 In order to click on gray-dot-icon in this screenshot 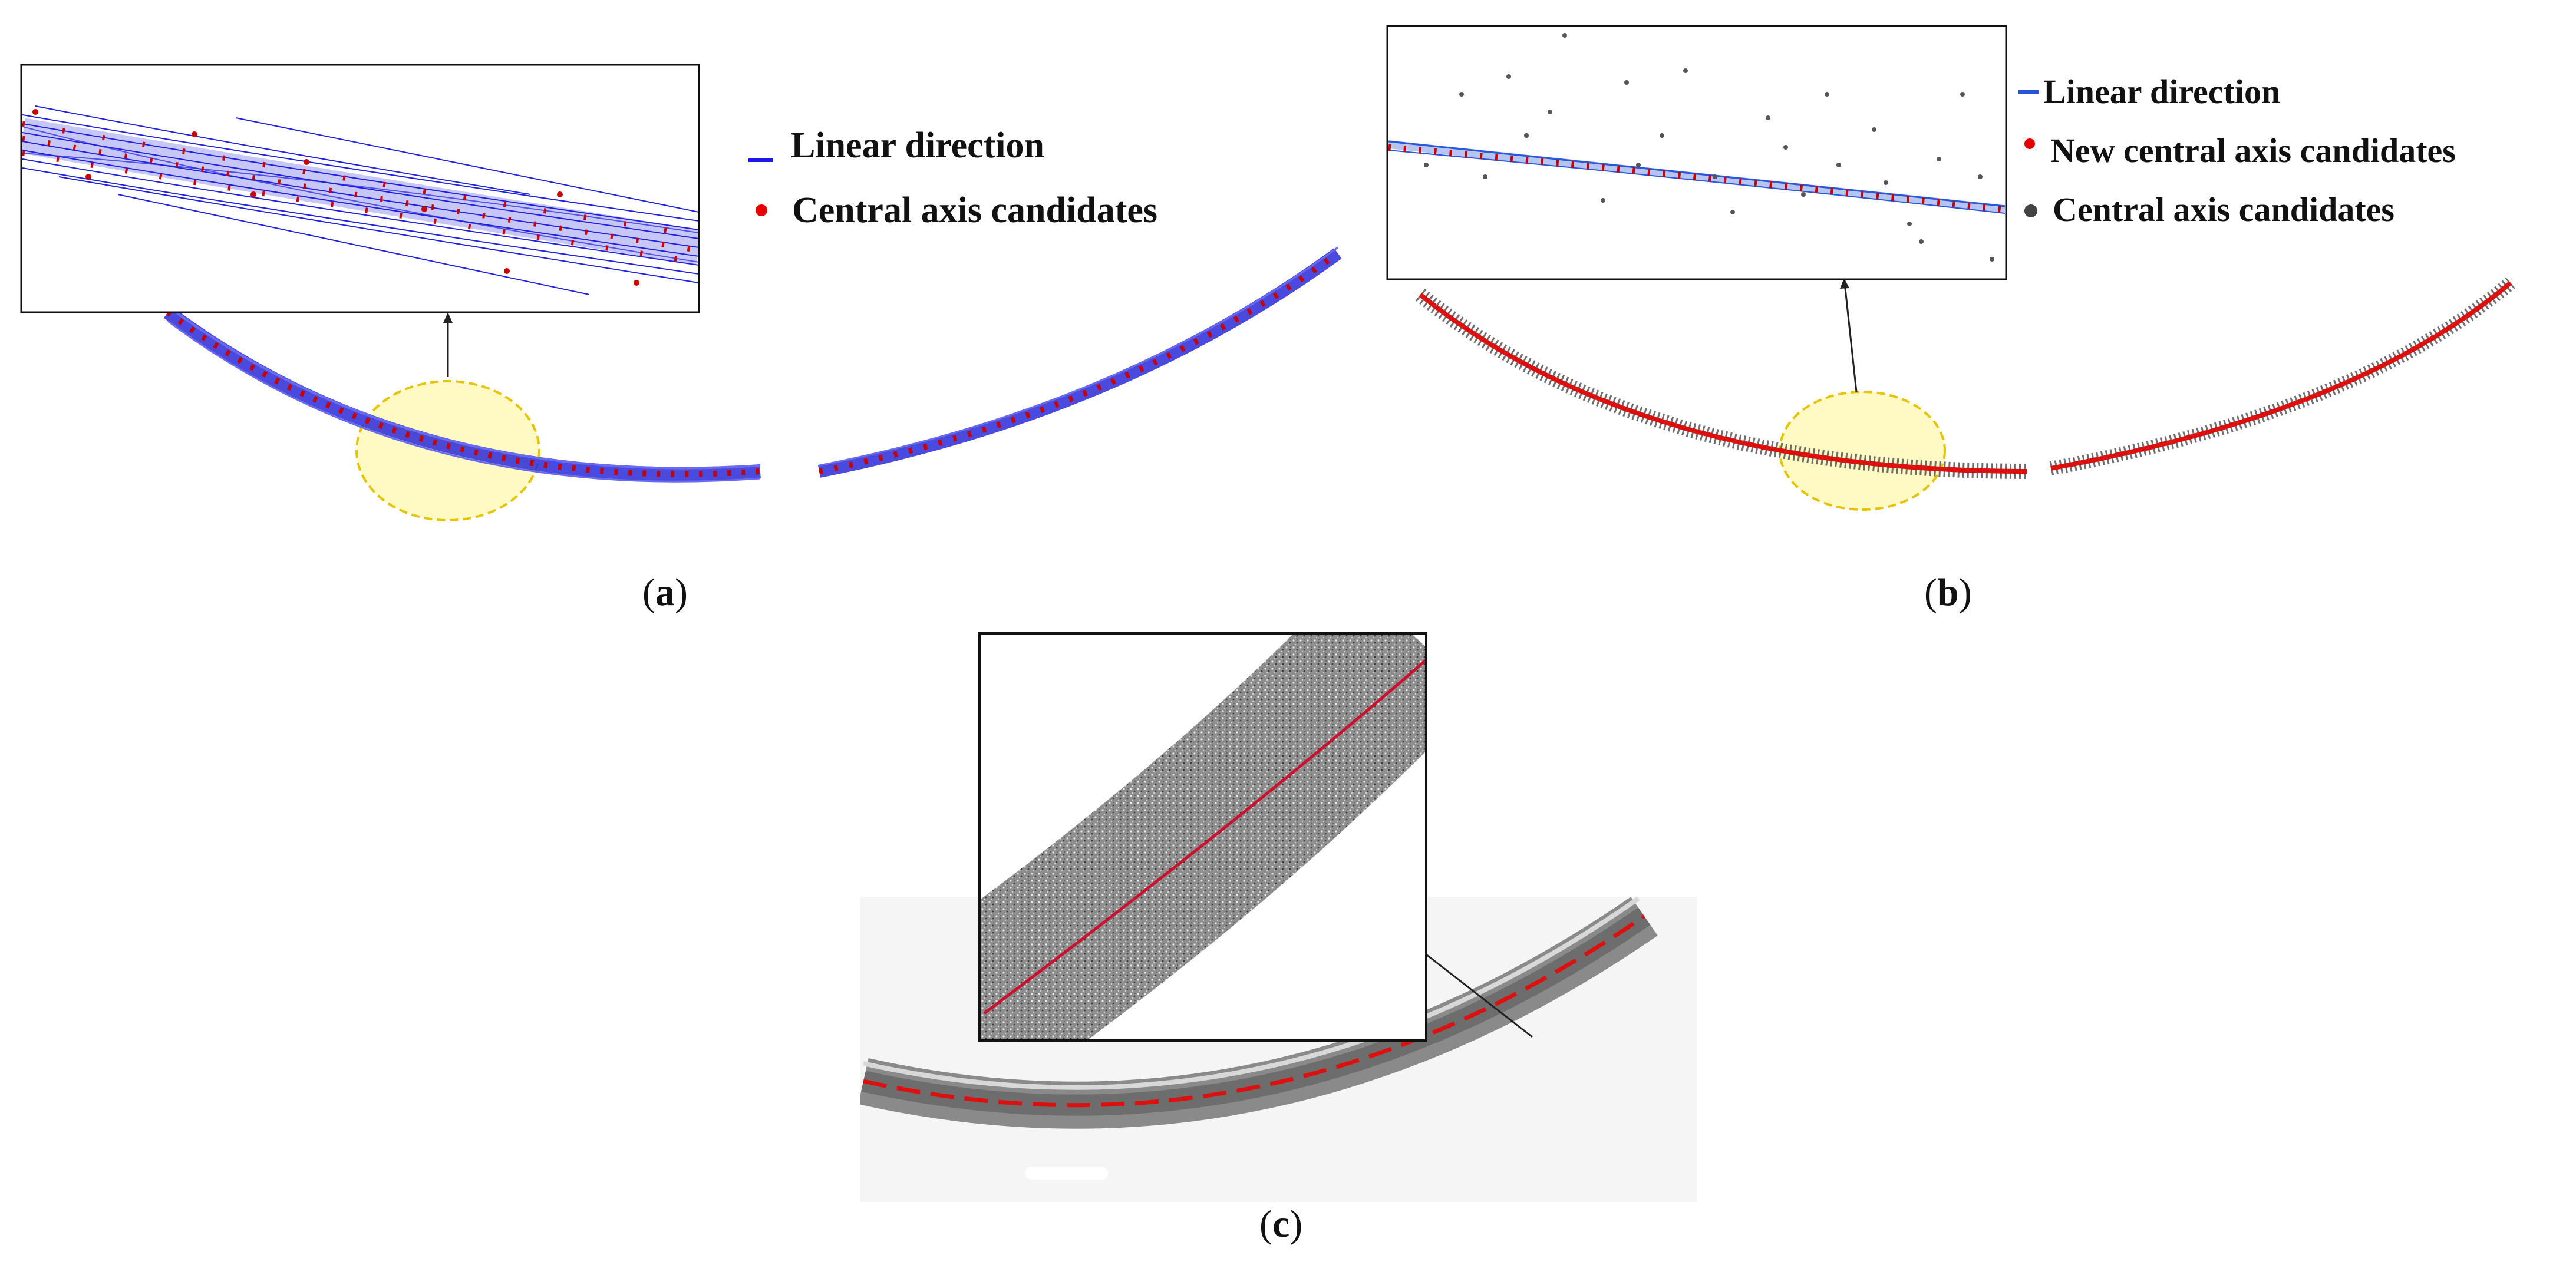, I will do `click(2031, 210)`.